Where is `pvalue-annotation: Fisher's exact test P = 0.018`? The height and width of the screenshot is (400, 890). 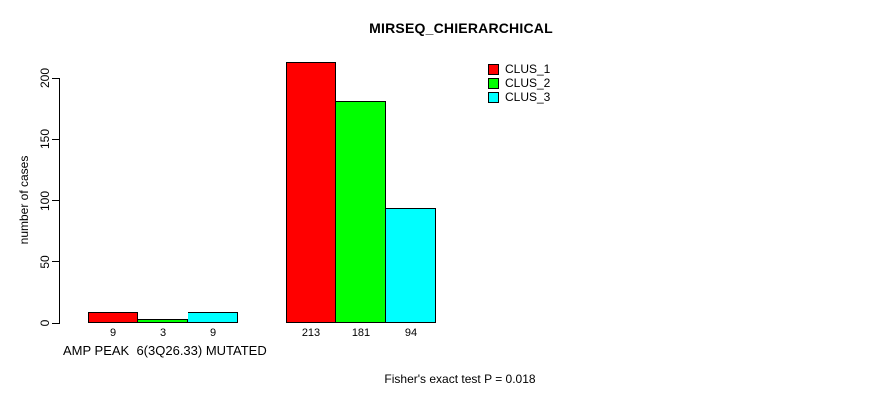 pvalue-annotation: Fisher's exact test P = 0.018 is located at coordinates (460, 379).